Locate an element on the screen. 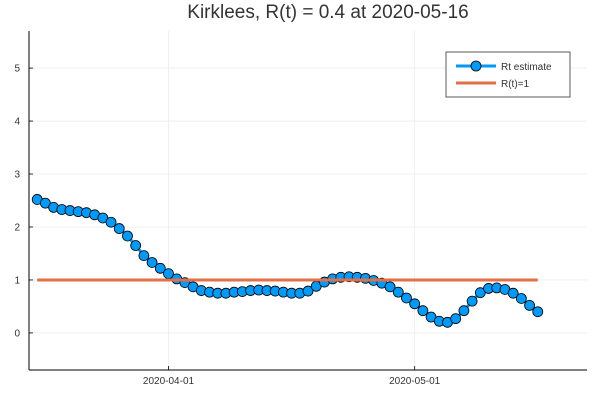 This screenshot has width=600, height=400. y-tick-label: 4 is located at coordinates (17, 122).